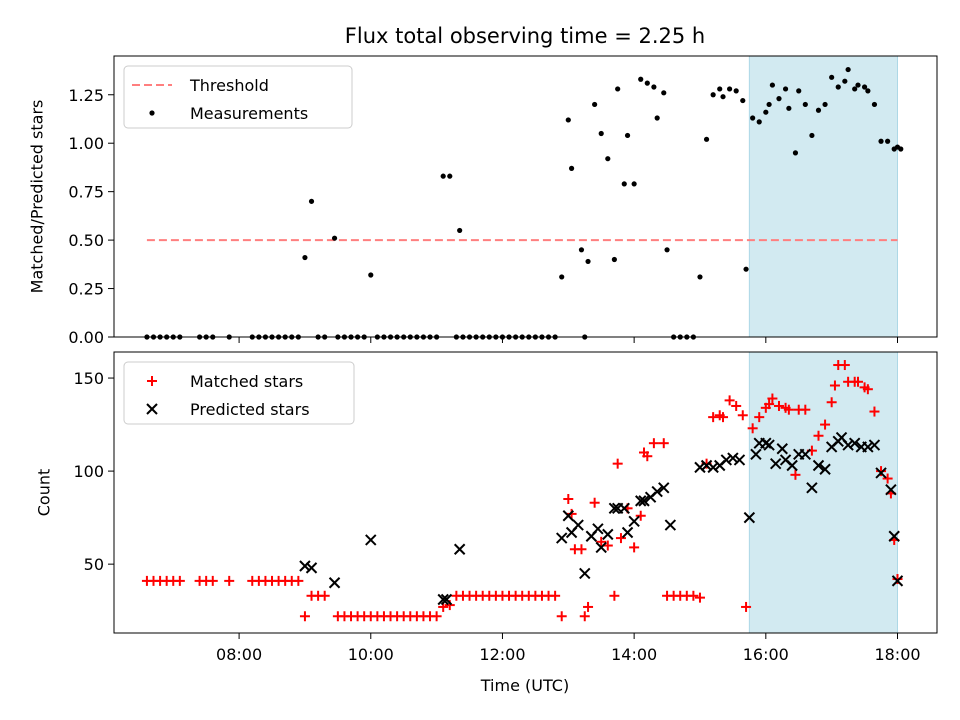 This screenshot has height=720, width=960. I want to click on legend-label: Measurements, so click(249, 113).